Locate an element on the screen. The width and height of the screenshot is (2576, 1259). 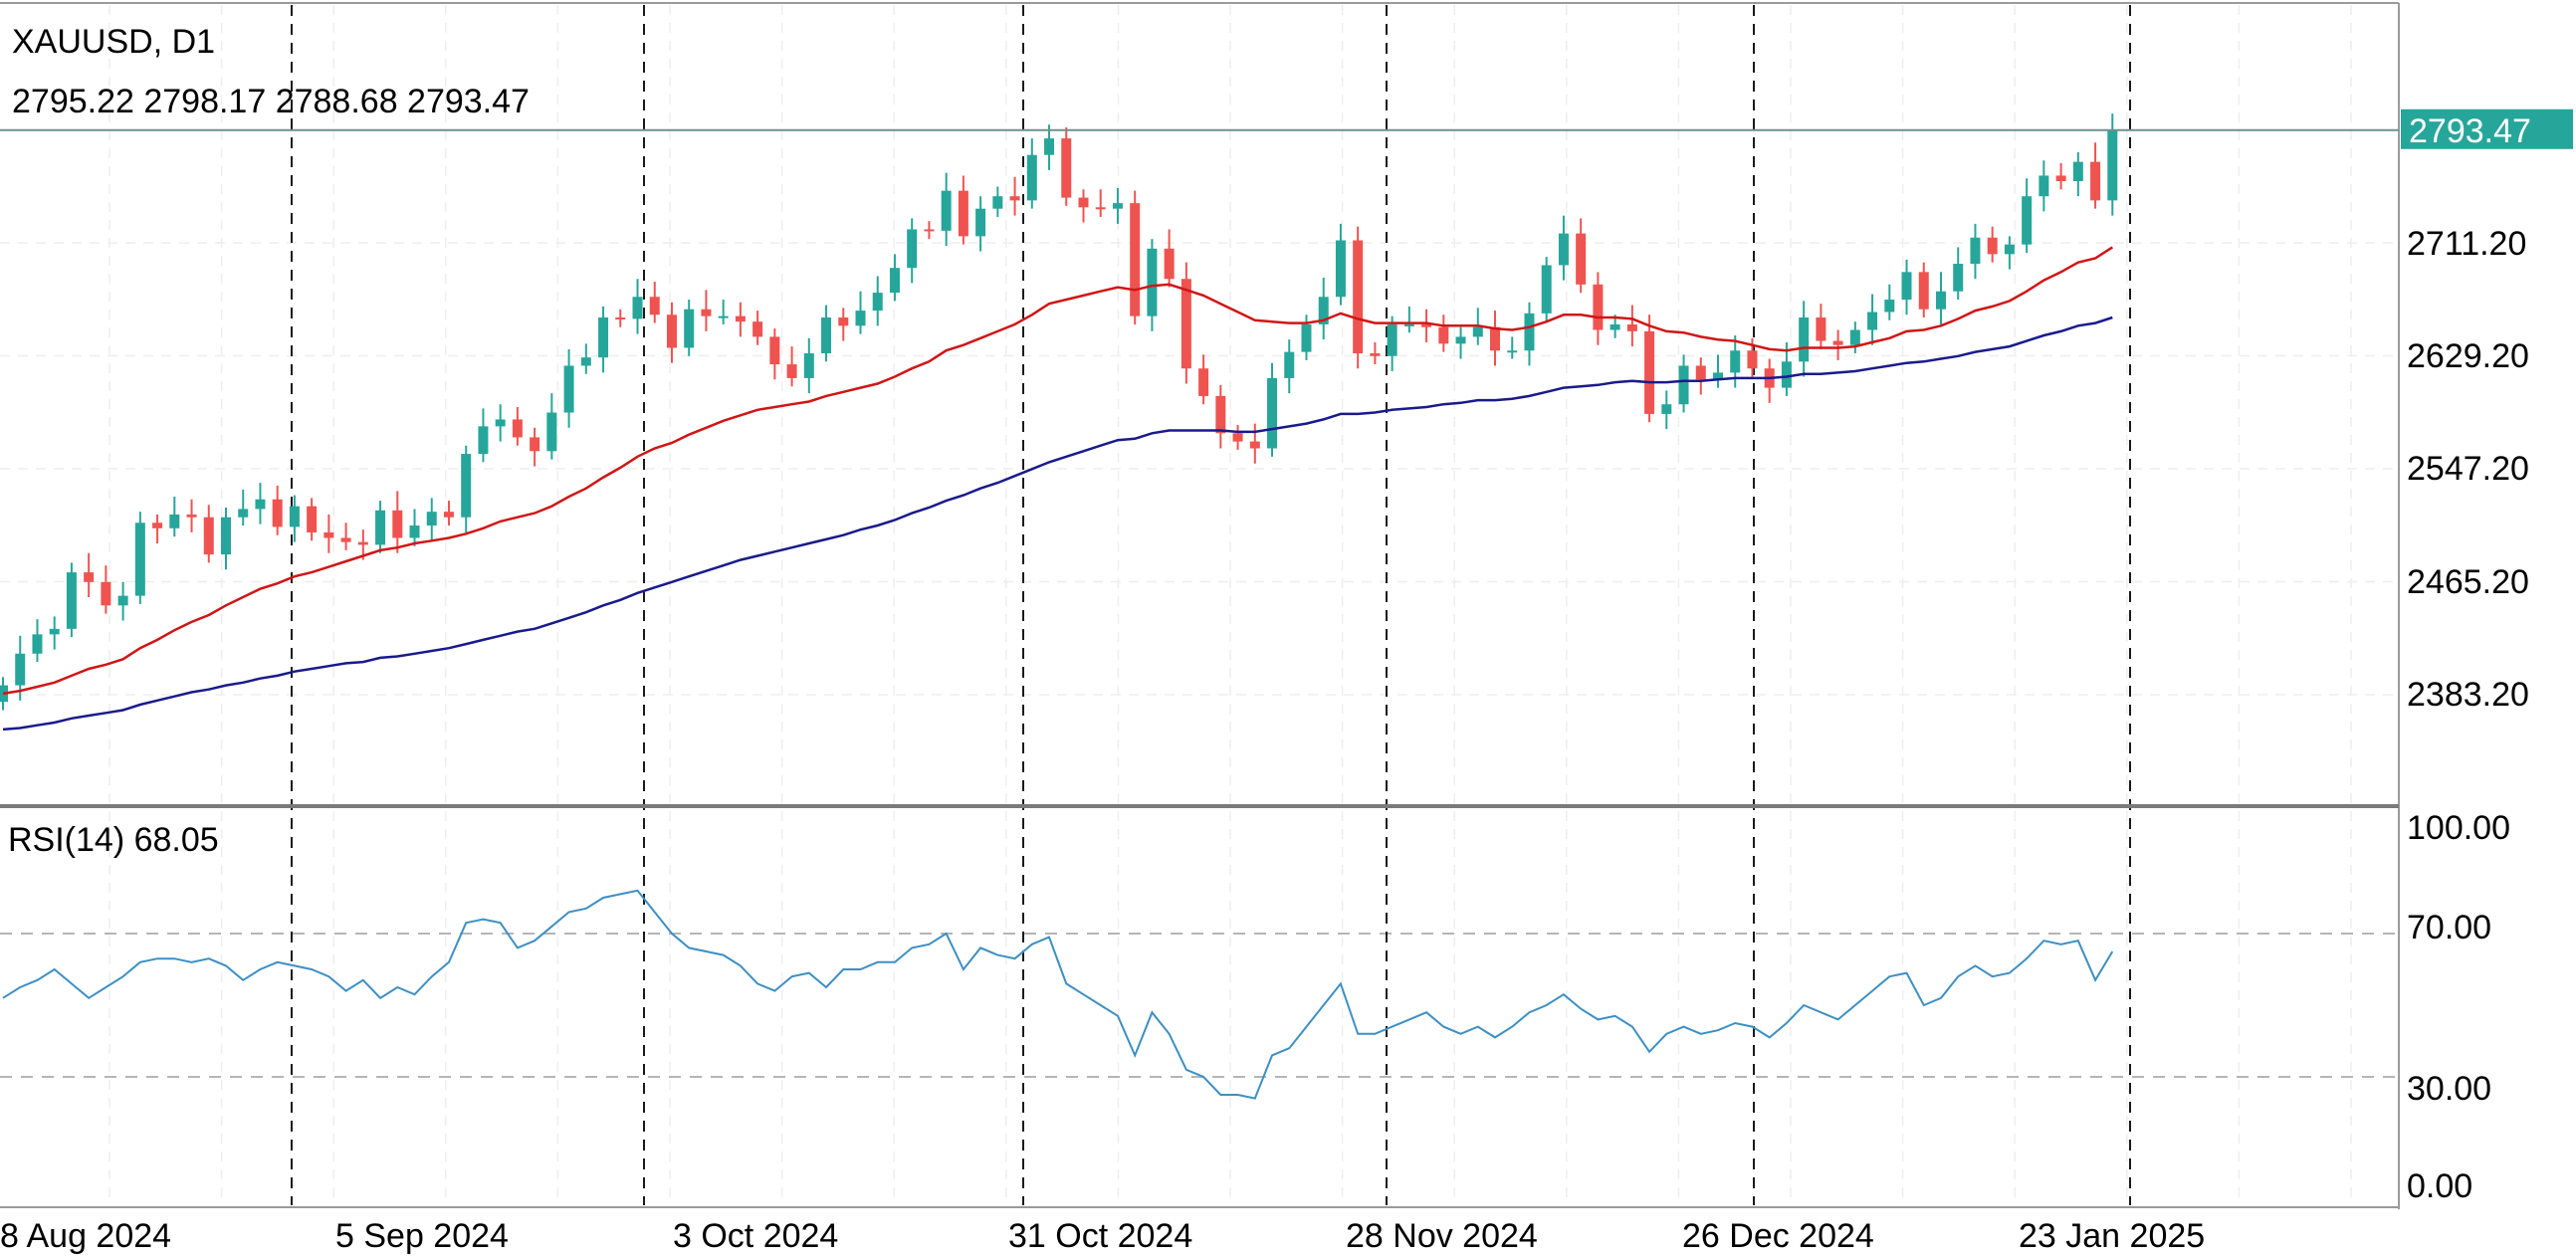
time-label: 31 Oct 2024 is located at coordinates (1100, 1235).